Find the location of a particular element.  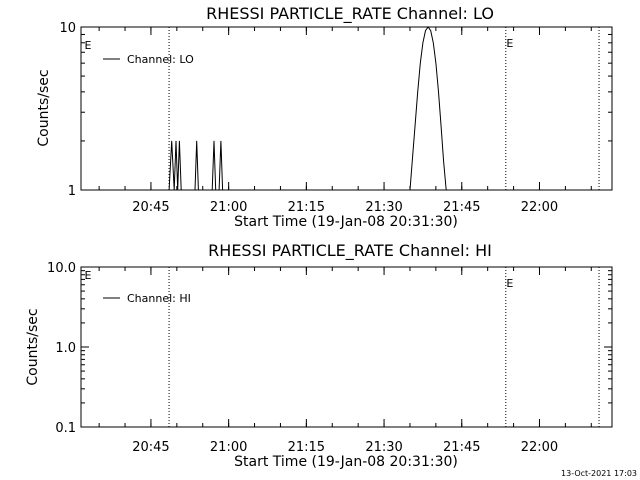

panel-hi-xtick-label: 21:00 is located at coordinates (228, 447).